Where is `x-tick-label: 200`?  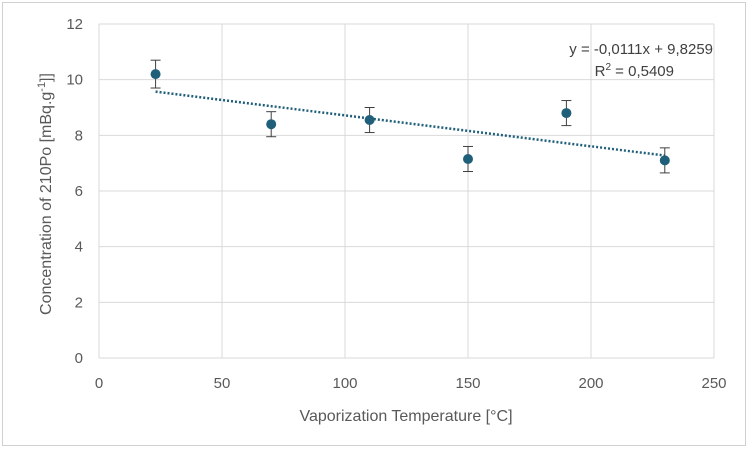 x-tick-label: 200 is located at coordinates (590, 383).